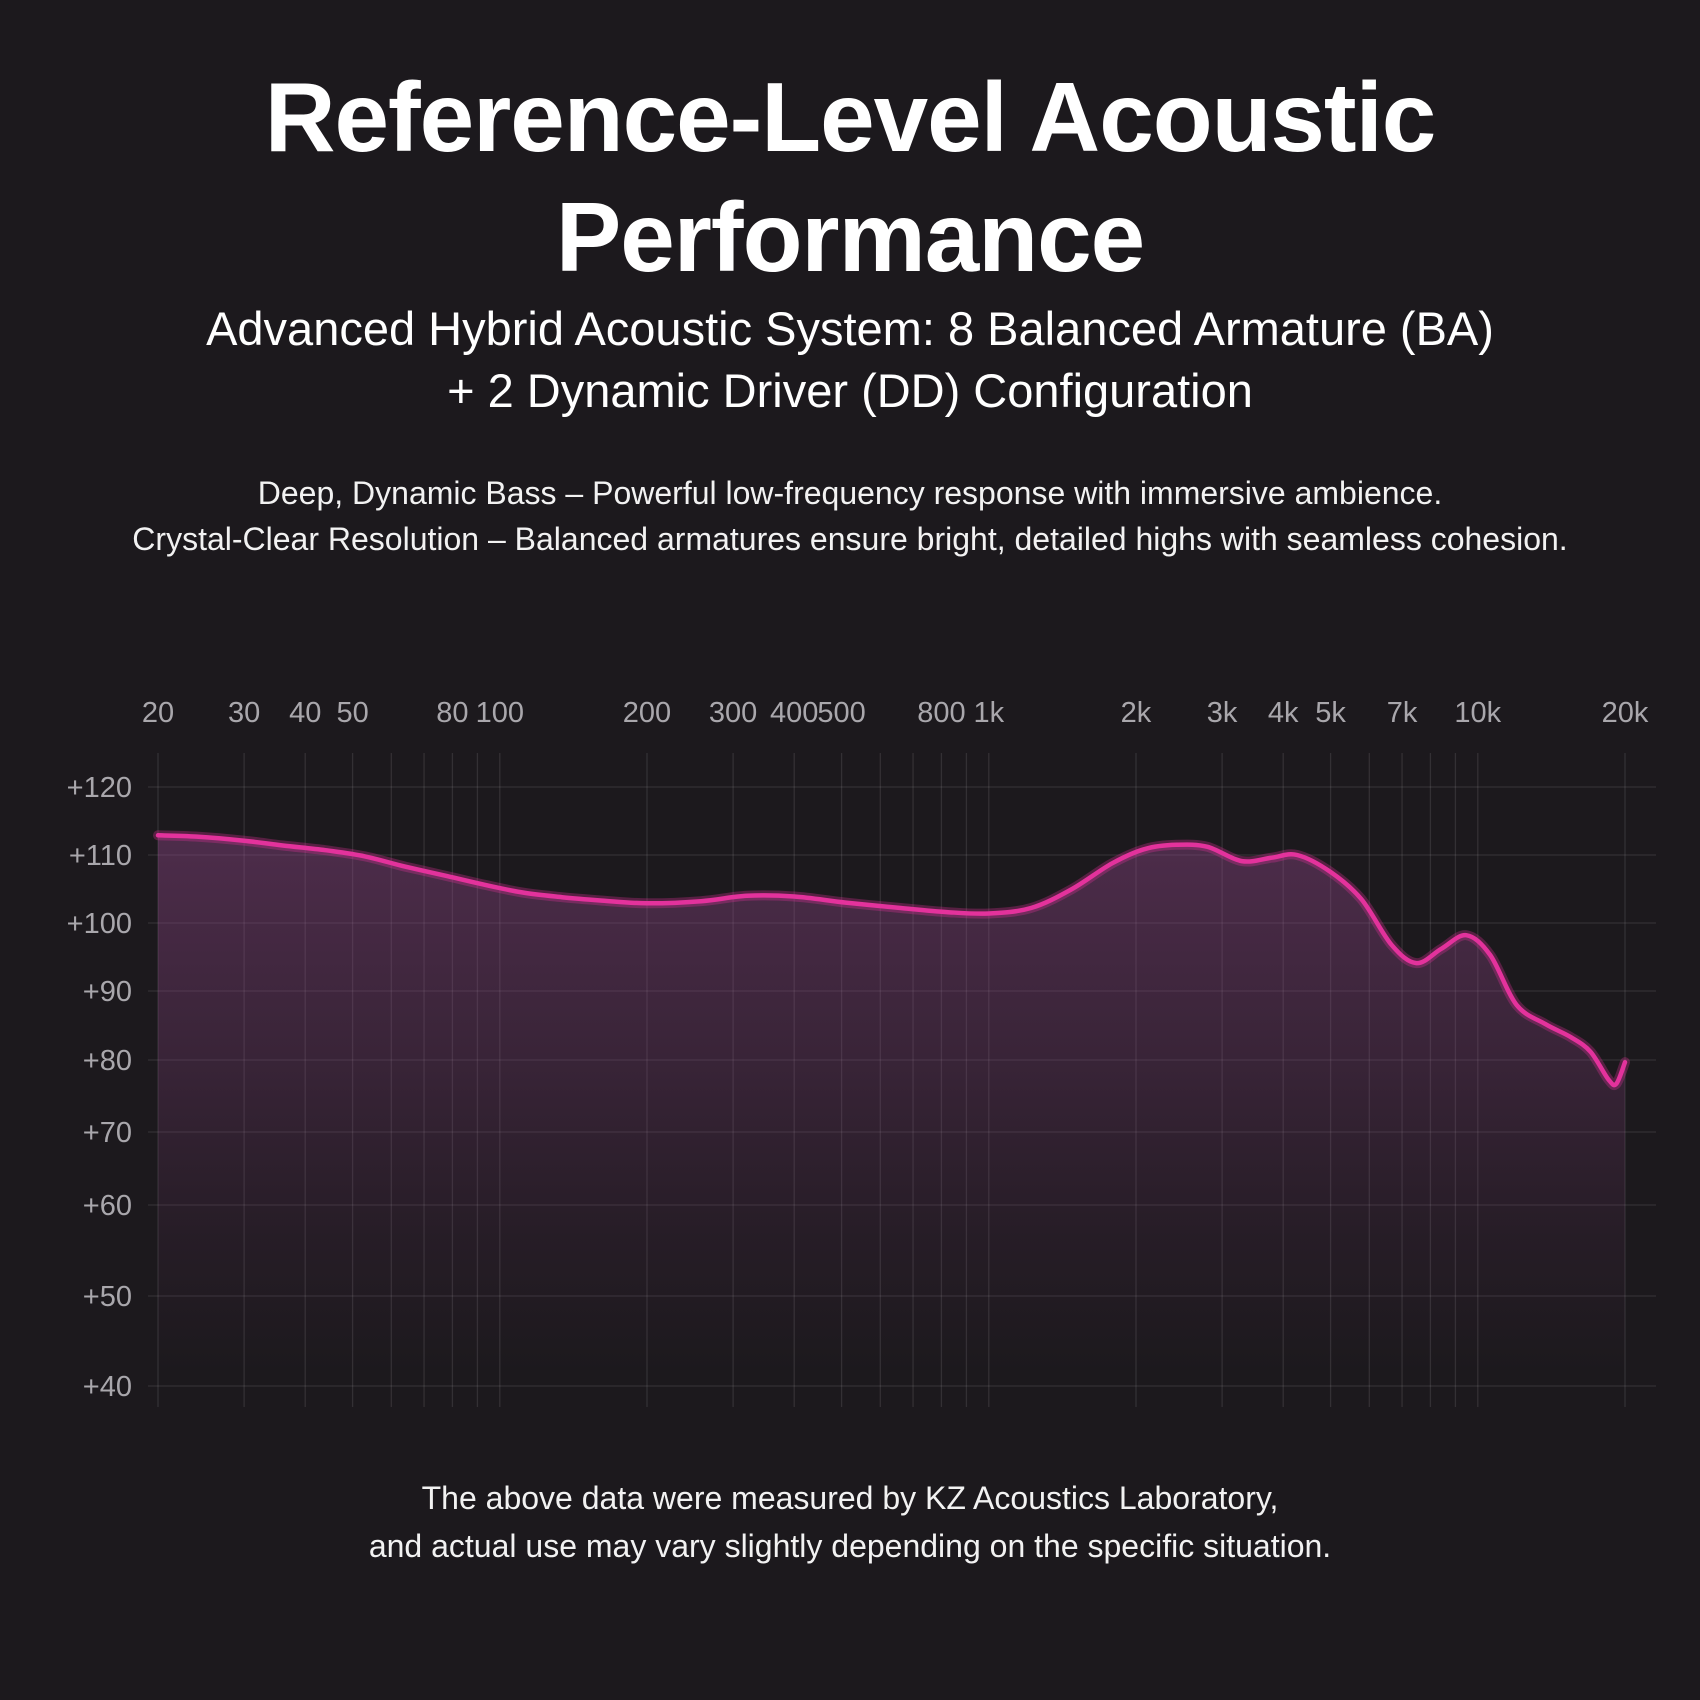  I want to click on x-tick-label: 80, so click(452, 713).